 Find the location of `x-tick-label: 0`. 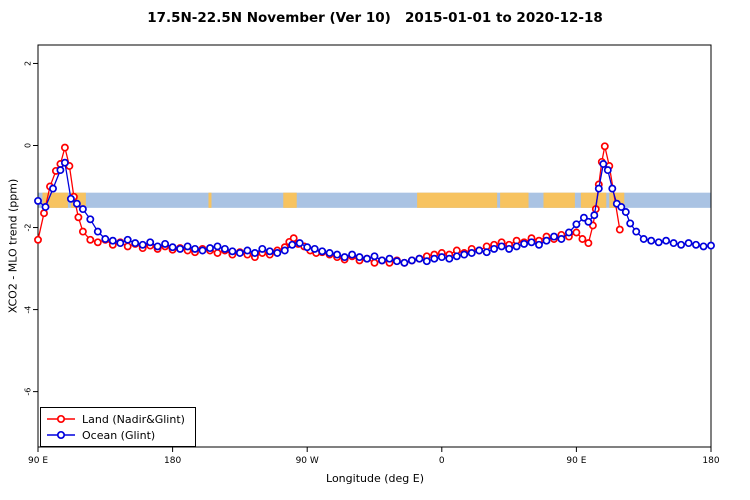

x-tick-label: 0 is located at coordinates (442, 461).